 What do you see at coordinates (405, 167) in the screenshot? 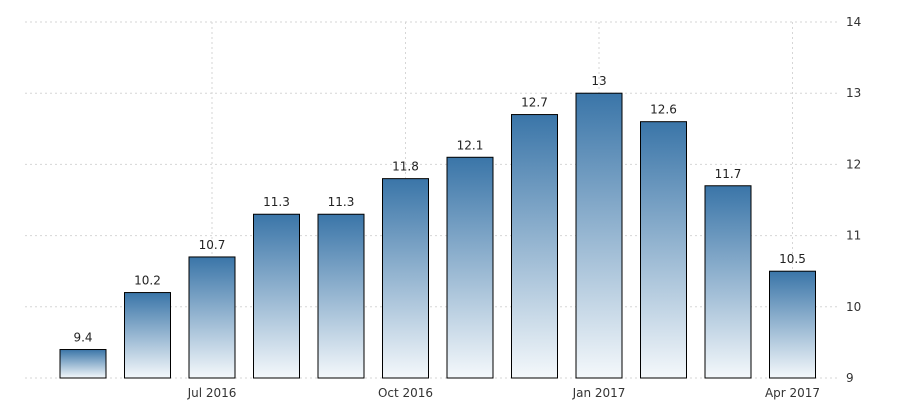
I see `data-label: 11.8` at bounding box center [405, 167].